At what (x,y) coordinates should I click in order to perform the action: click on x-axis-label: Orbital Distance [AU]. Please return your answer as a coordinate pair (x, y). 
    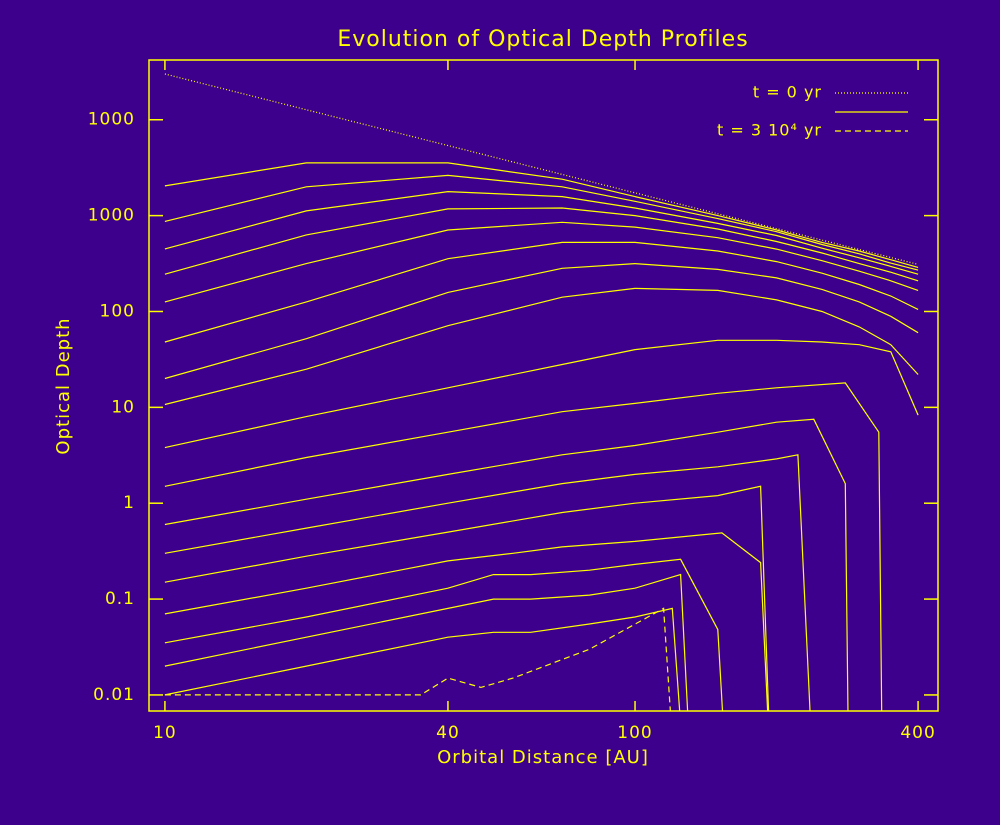
    Looking at the image, I should click on (543, 757).